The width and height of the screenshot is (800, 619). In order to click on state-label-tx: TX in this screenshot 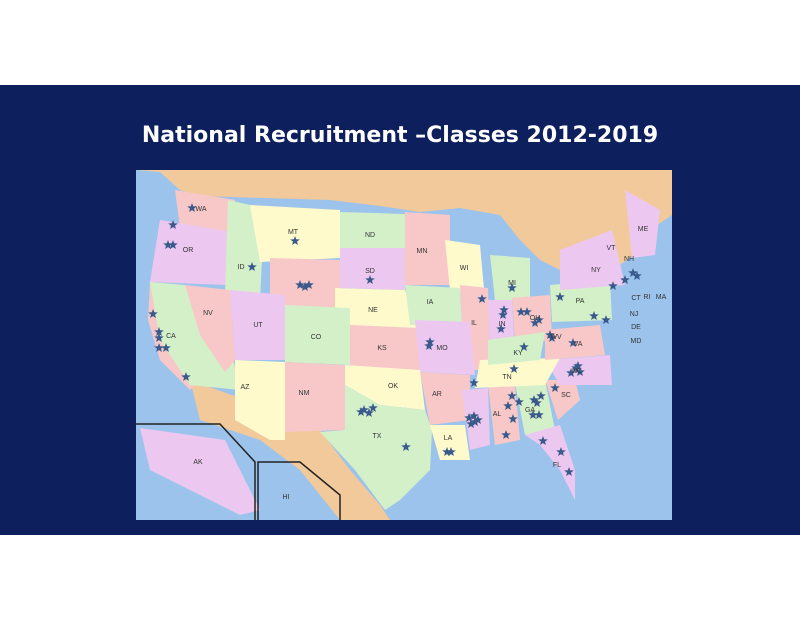, I will do `click(377, 436)`.